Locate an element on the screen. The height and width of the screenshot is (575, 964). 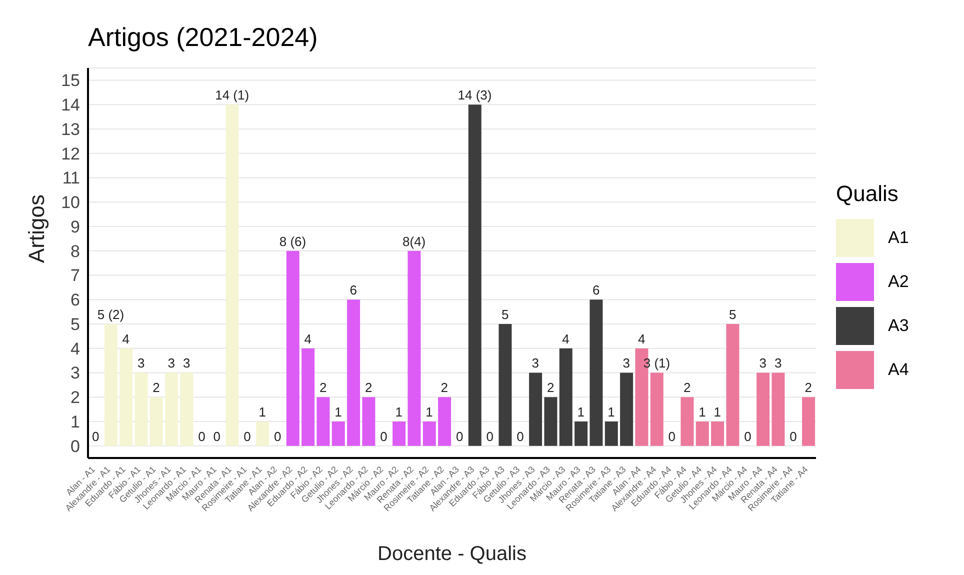
y-tick-label: 6 is located at coordinates (75, 300).